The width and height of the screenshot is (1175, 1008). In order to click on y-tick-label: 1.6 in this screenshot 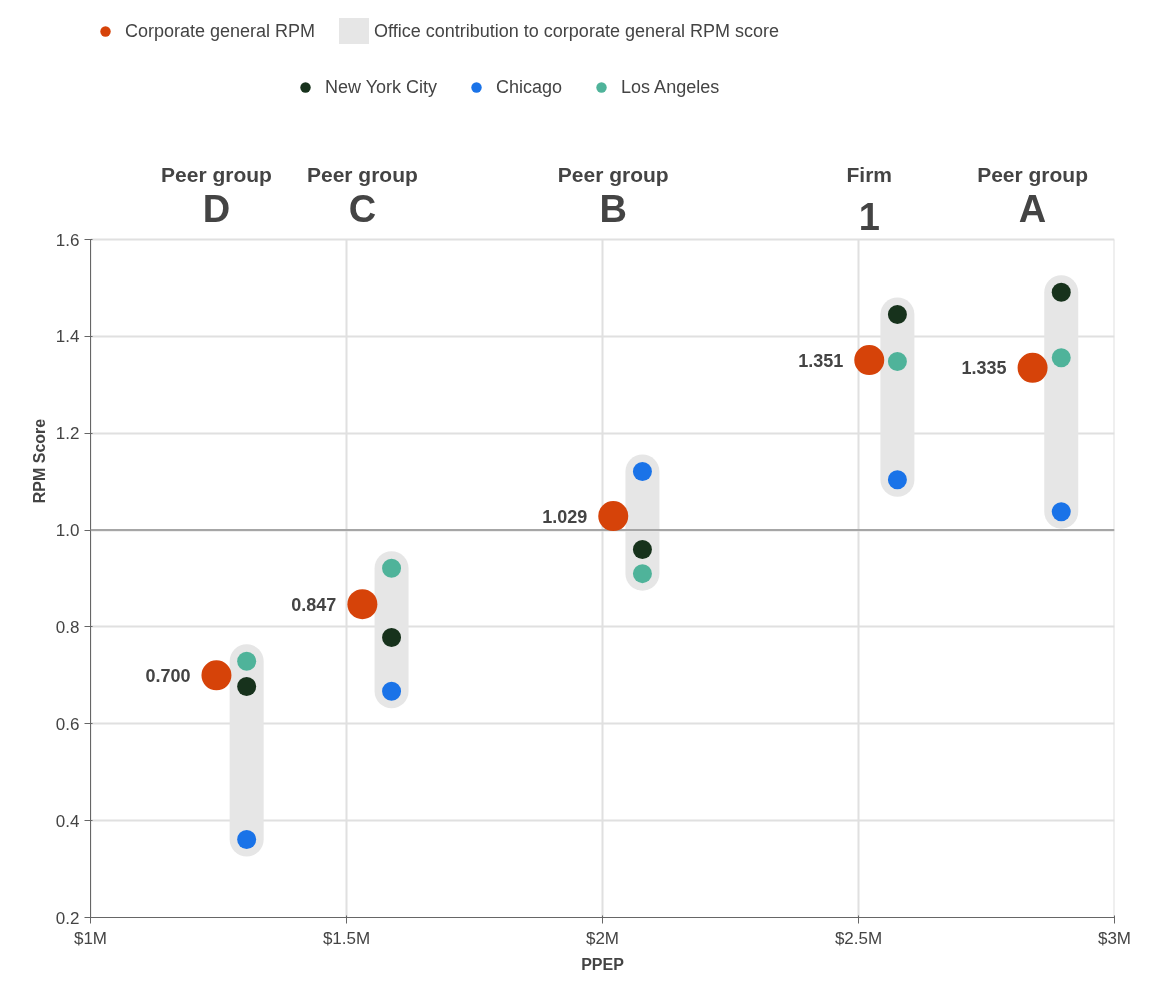, I will do `click(67, 240)`.